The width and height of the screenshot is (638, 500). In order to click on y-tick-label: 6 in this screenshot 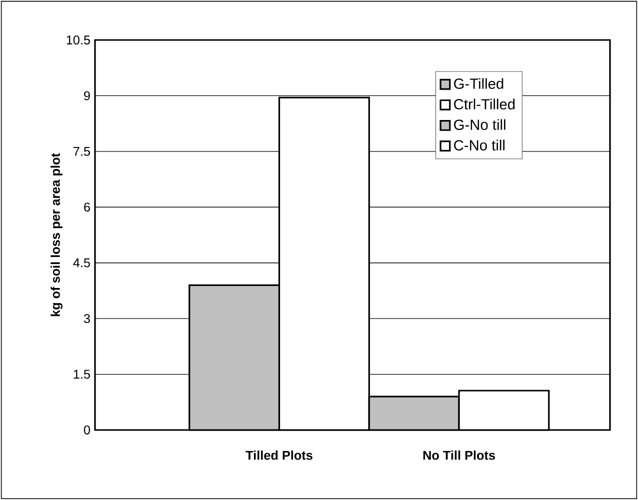, I will do `click(87, 207)`.